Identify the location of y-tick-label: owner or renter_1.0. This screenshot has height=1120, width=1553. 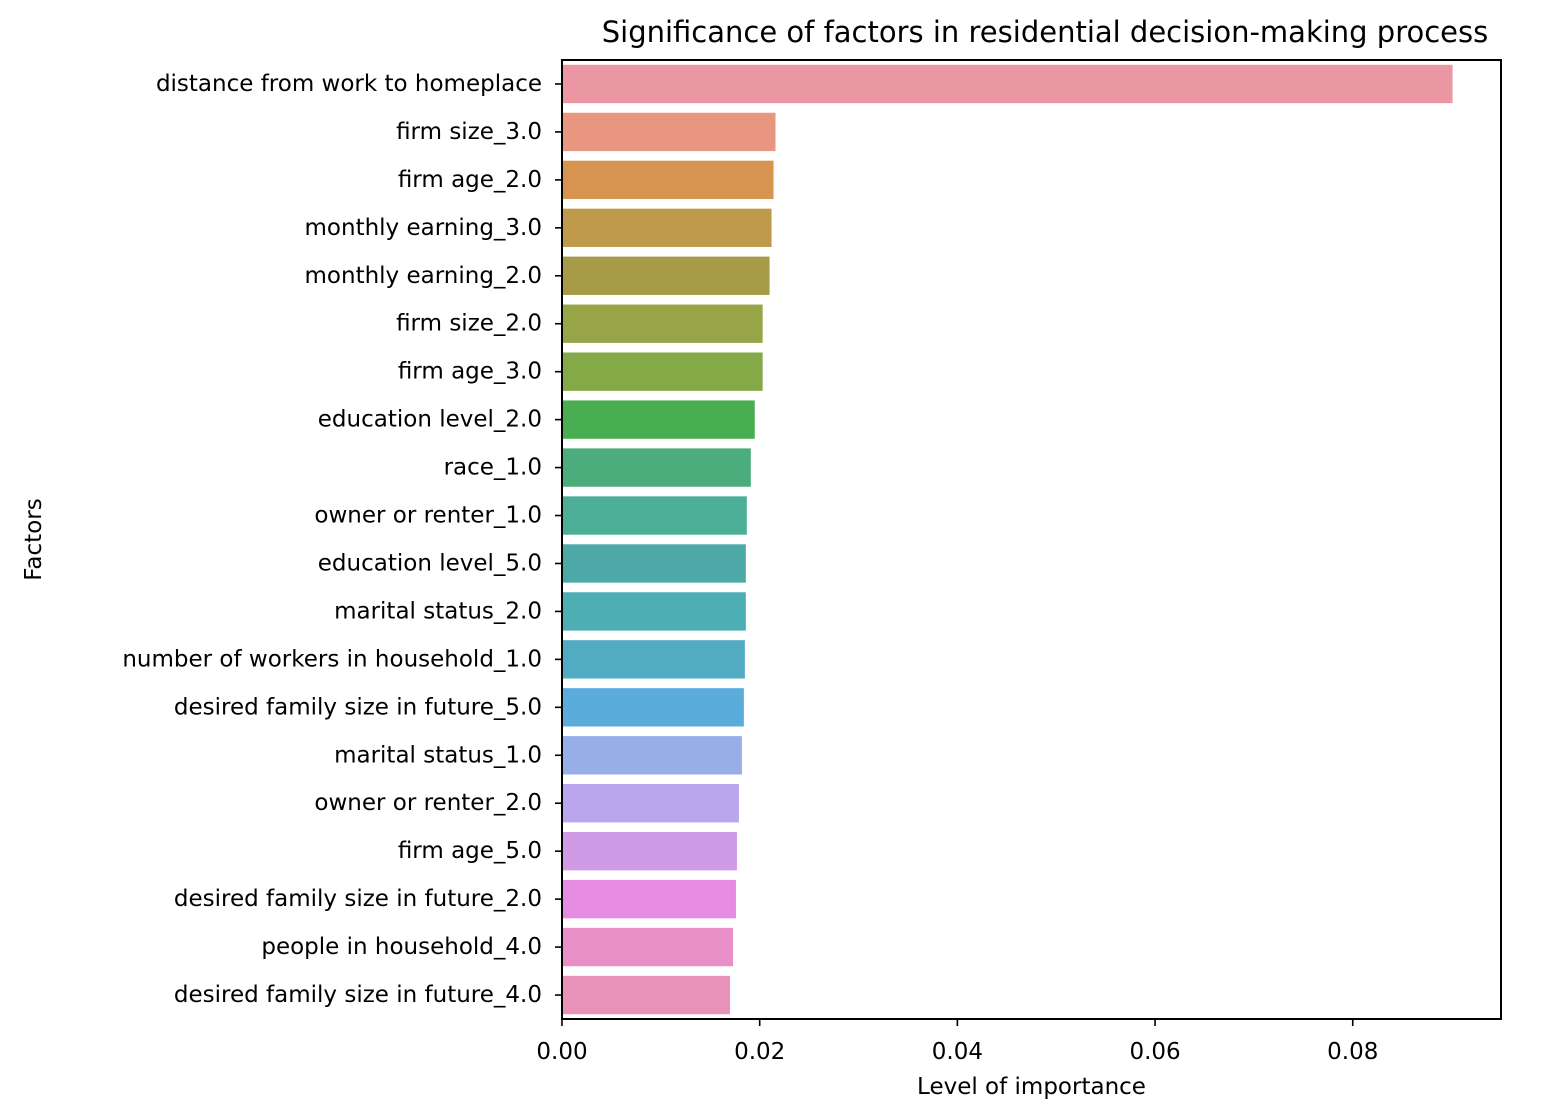
(428, 516).